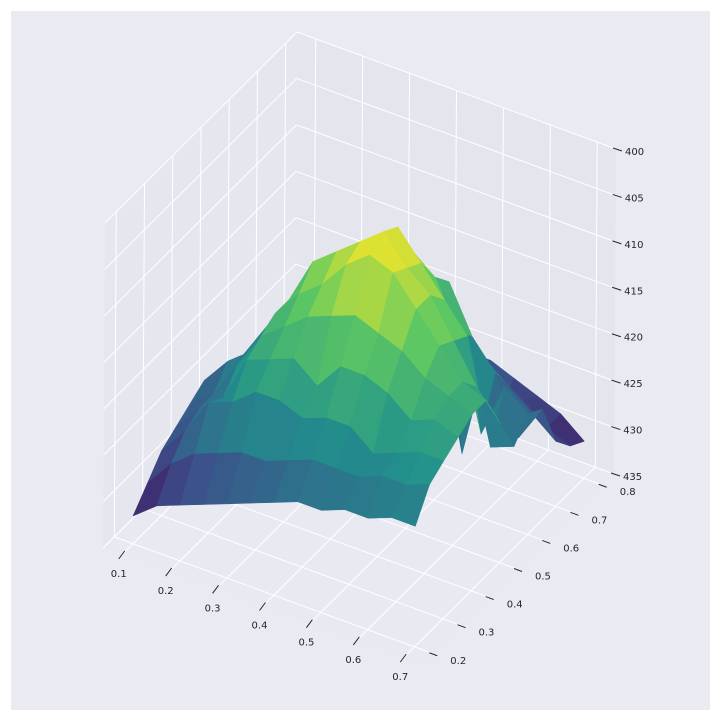 The width and height of the screenshot is (720, 720). I want to click on x-tick-label: 0.5, so click(306, 643).